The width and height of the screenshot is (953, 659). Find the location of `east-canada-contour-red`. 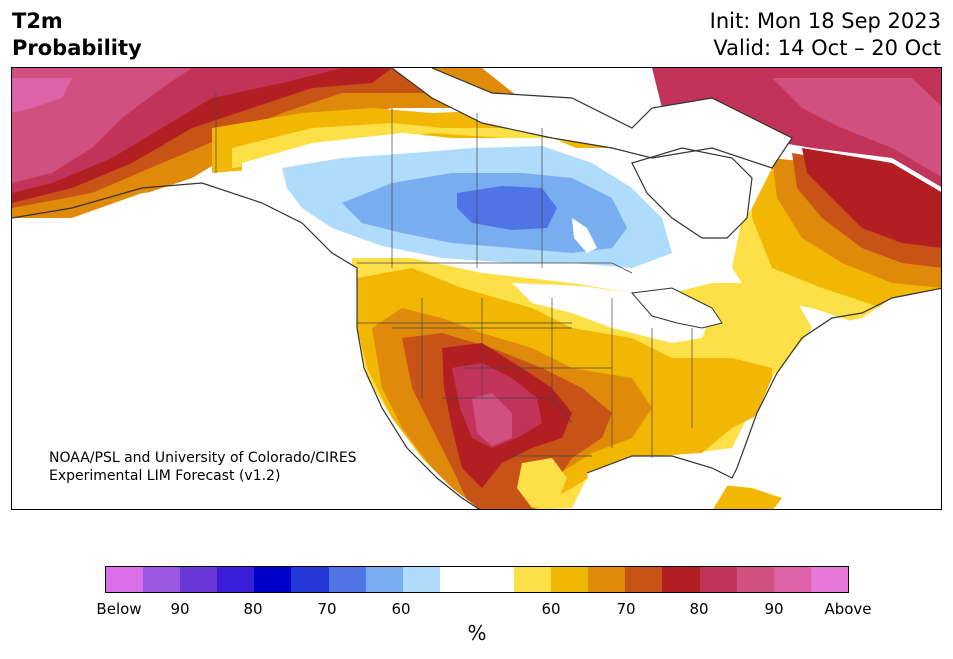

east-canada-contour-red is located at coordinates (871, 198).